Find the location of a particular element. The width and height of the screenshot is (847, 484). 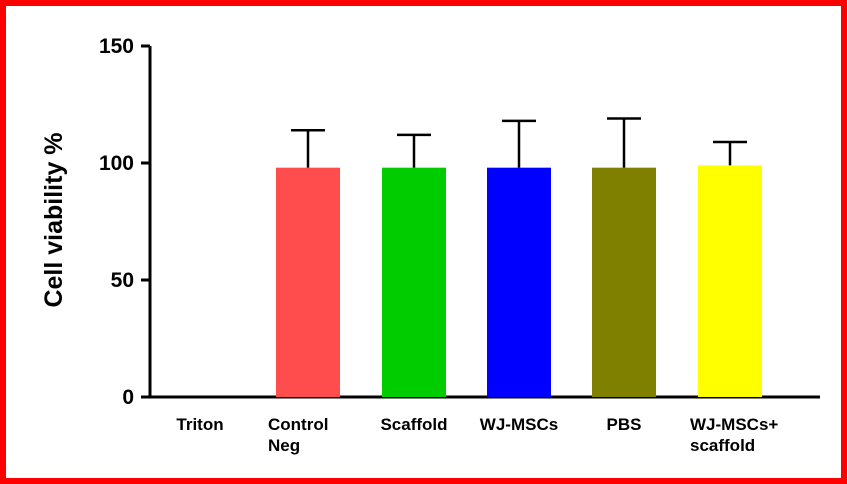

x-category-label: Scaffold is located at coordinates (413, 424).